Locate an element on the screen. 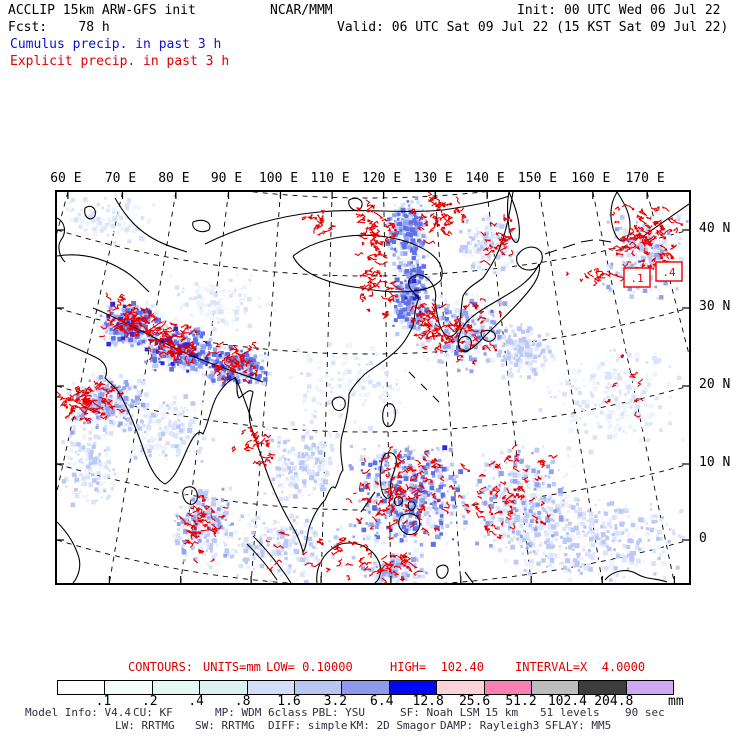 The height and width of the screenshot is (740, 740). legend-cumulus: Cumulus precip. in past 3 h is located at coordinates (116, 44).